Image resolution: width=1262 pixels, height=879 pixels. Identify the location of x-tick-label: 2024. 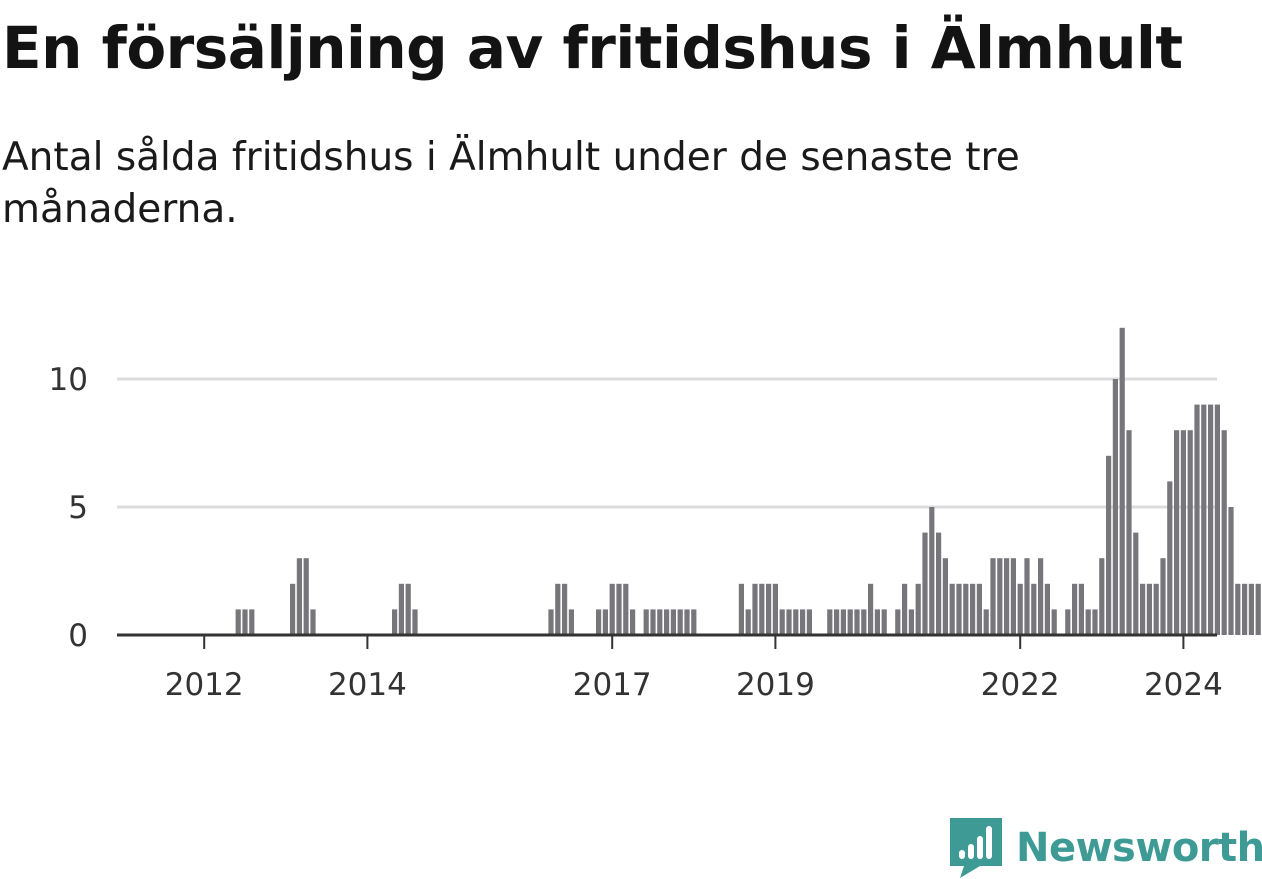
(1183, 685).